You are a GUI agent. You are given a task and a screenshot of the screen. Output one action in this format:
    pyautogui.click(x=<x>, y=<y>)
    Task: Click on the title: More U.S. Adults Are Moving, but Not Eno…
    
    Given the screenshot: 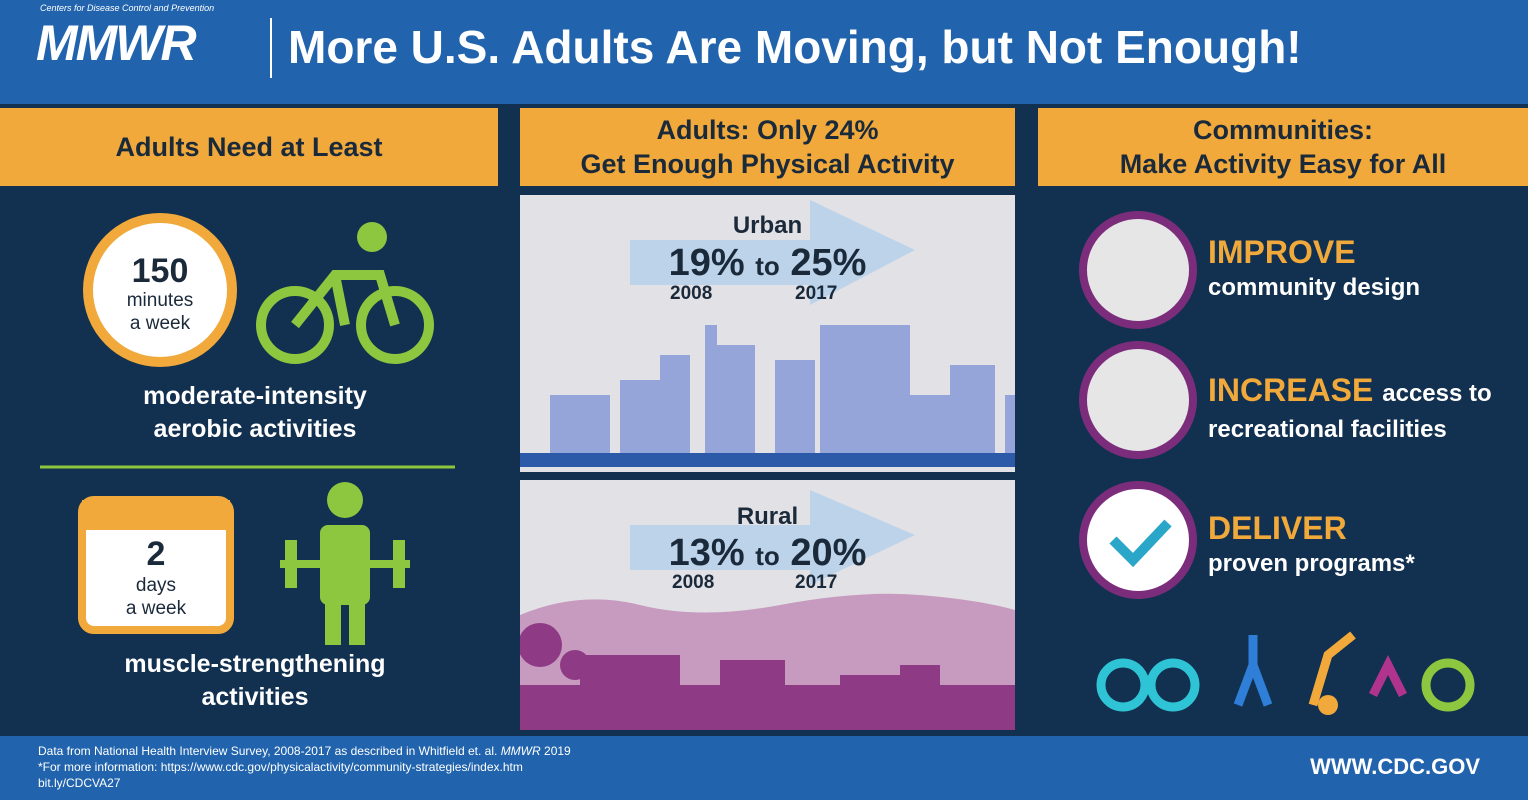 What is the action you would take?
    pyautogui.click(x=795, y=47)
    